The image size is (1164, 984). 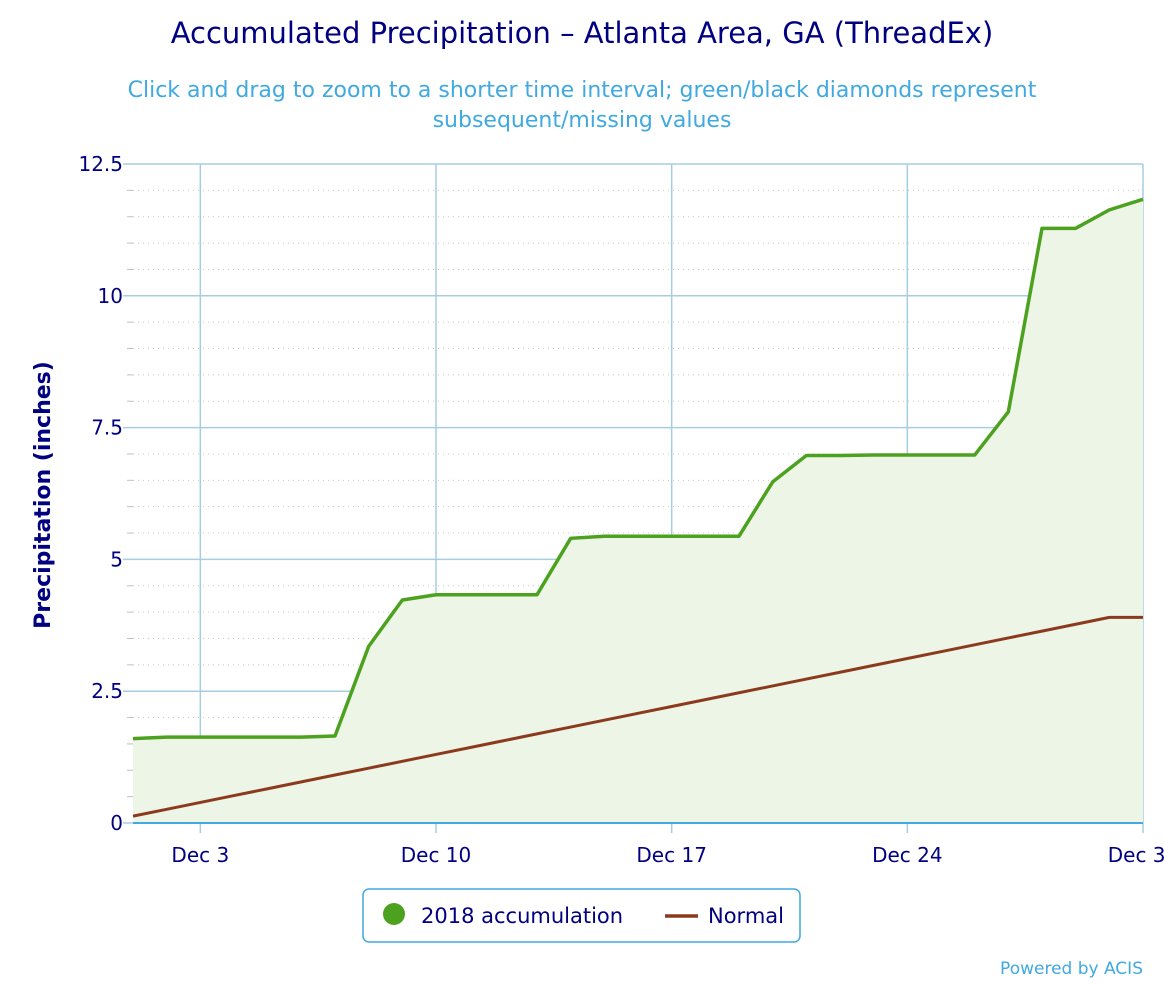 I want to click on legend-item-normal: Normal, so click(x=724, y=916).